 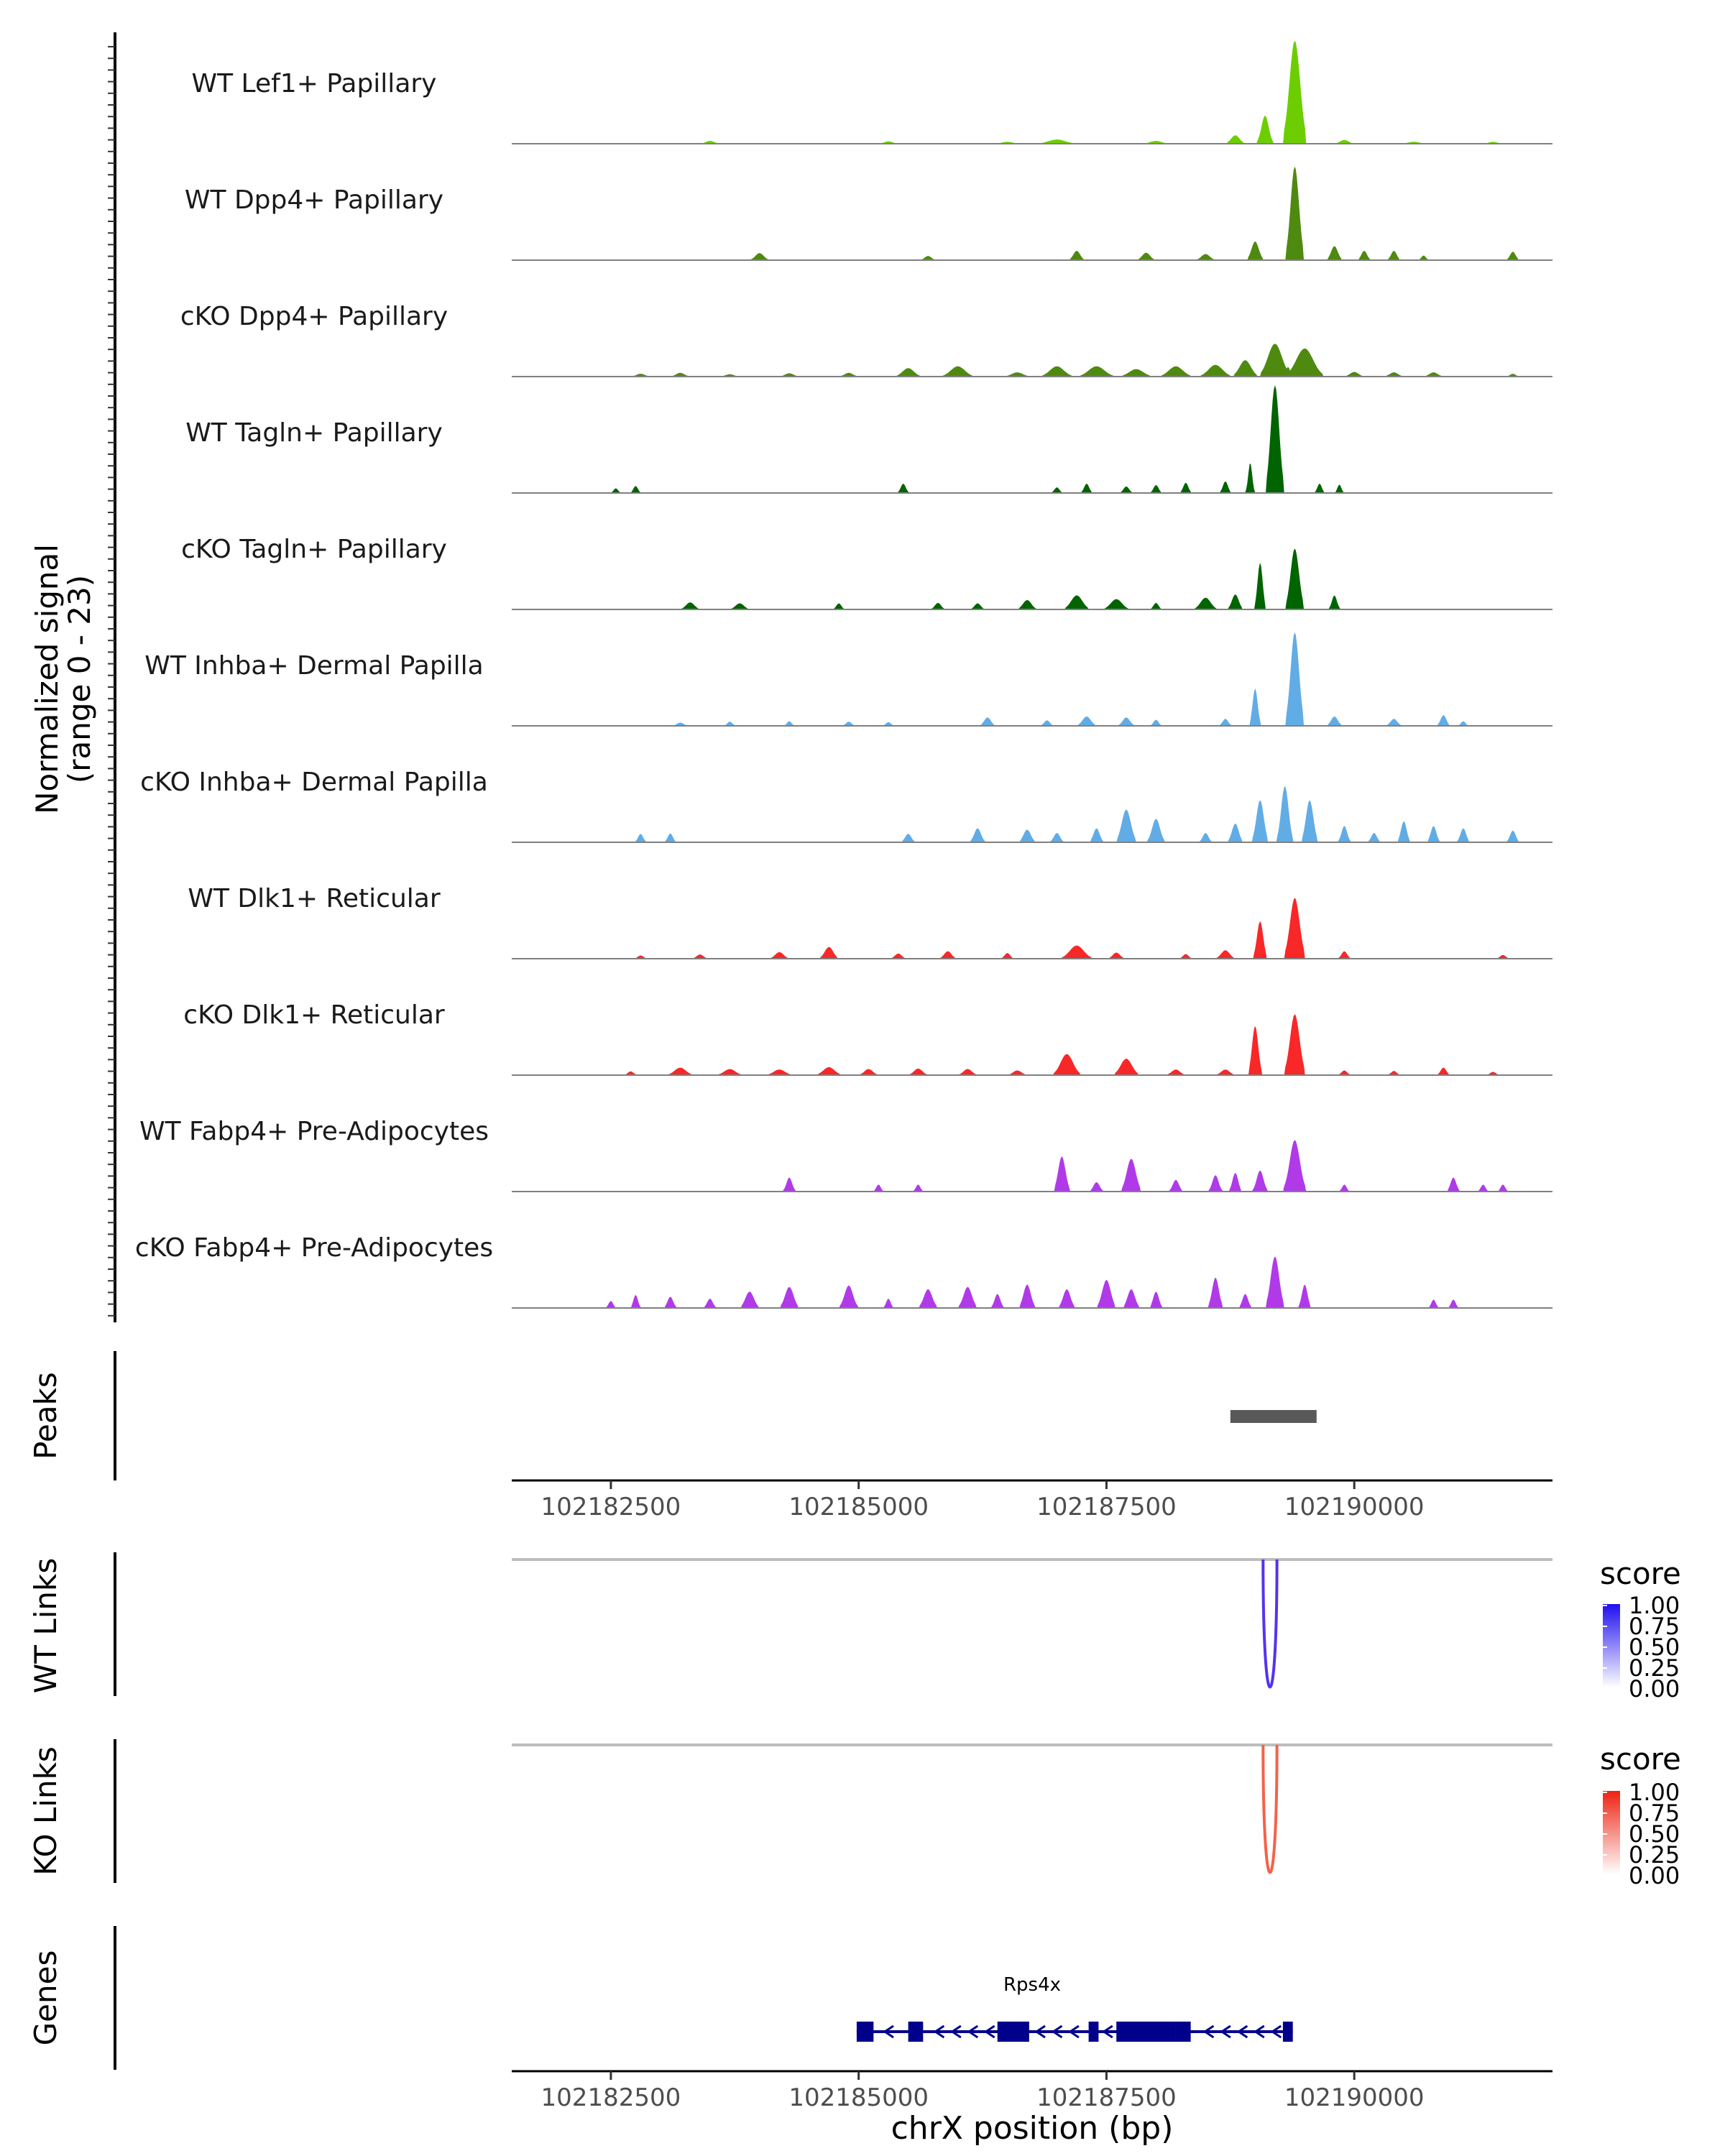 I want to click on track-label: cKO Tagln+ Papillary, so click(x=314, y=550).